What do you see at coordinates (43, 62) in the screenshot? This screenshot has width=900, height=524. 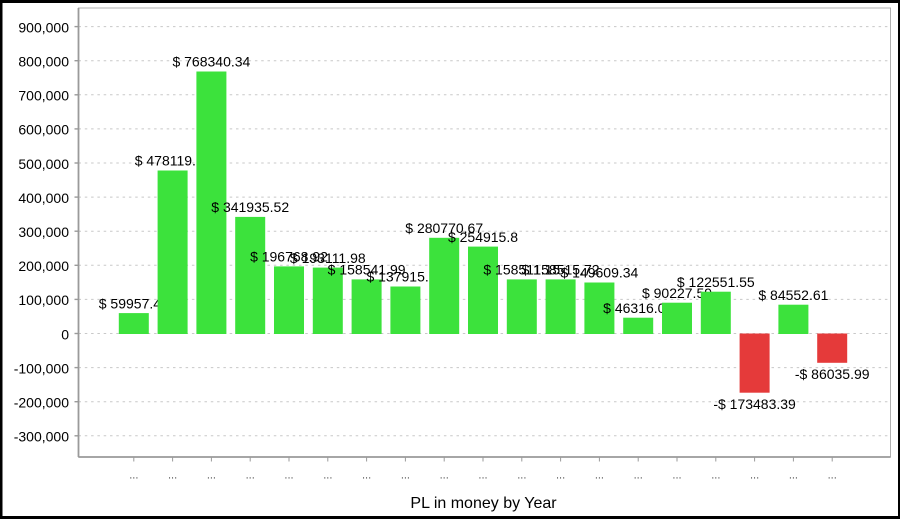 I see `svg-text: 800,000` at bounding box center [43, 62].